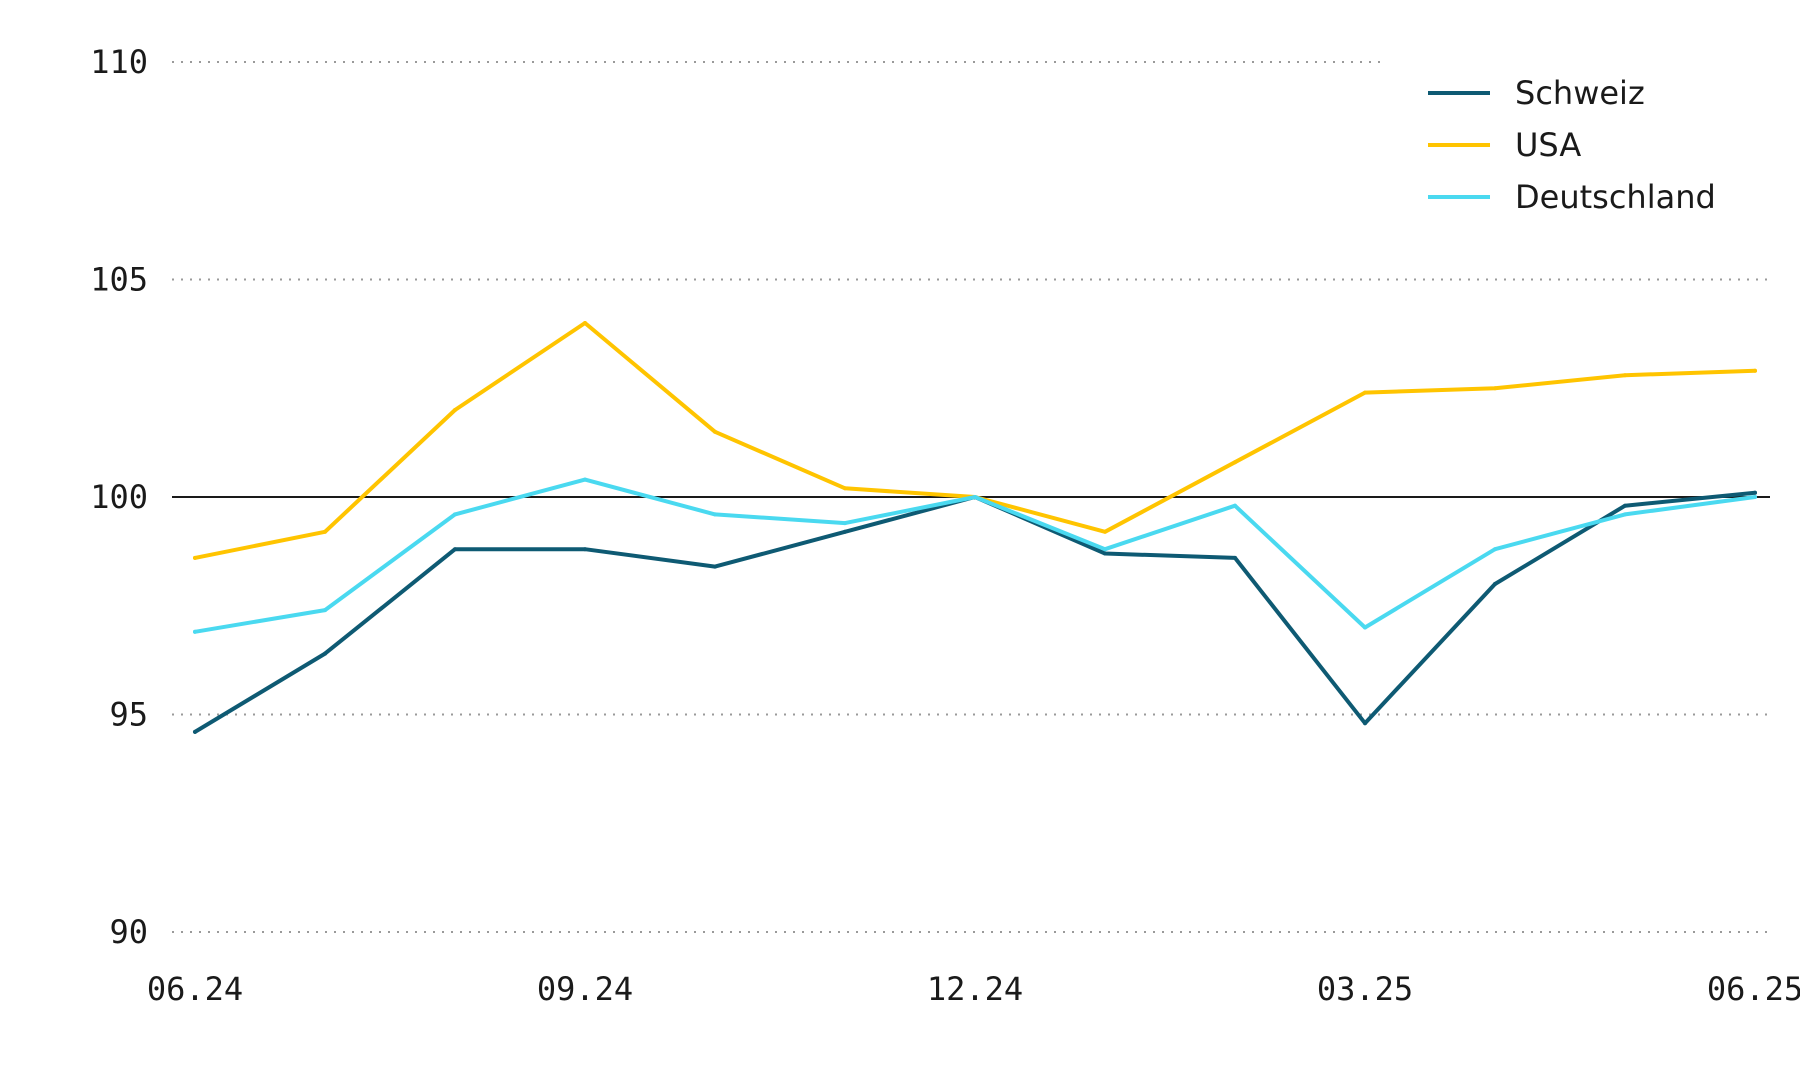 The image size is (1800, 1080). I want to click on series-line-deutschland, so click(975, 555).